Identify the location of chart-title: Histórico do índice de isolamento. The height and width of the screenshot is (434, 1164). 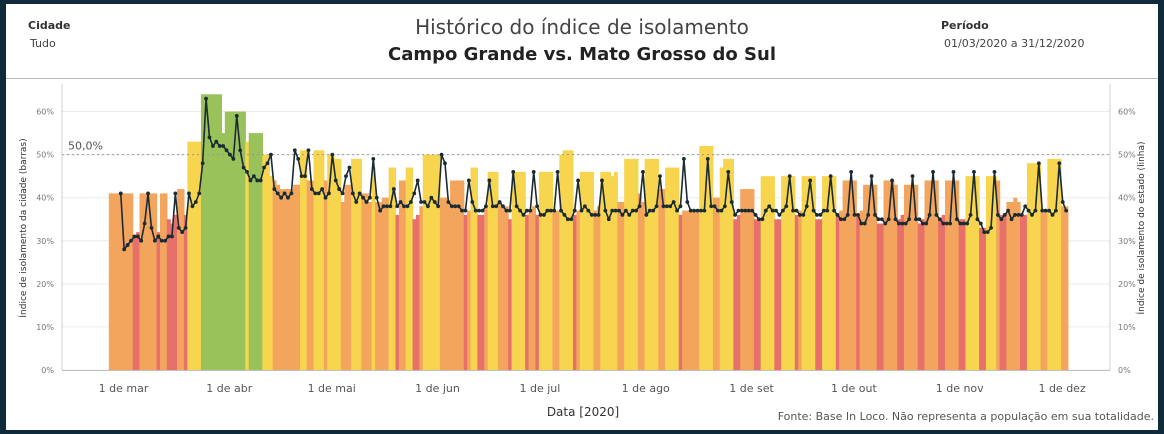
(582, 27).